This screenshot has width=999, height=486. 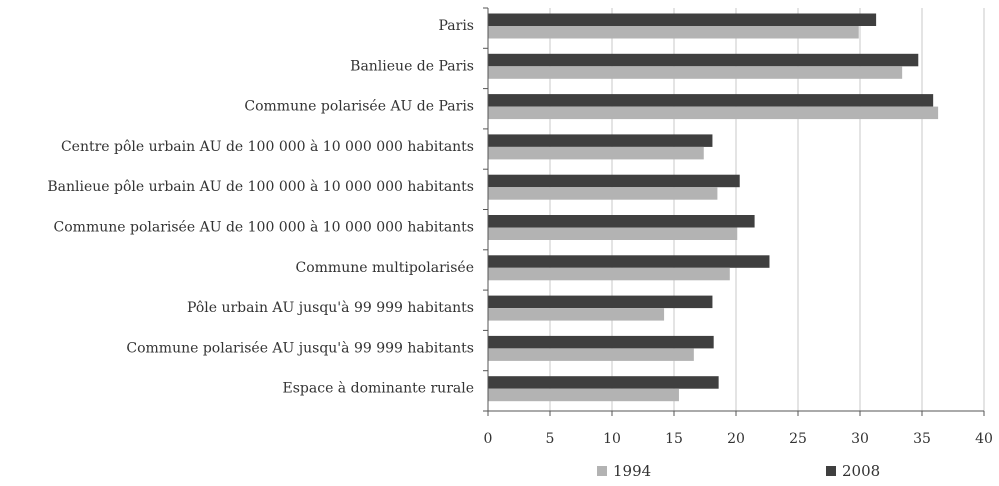 I want to click on x-tick-label: 15, so click(x=674, y=439).